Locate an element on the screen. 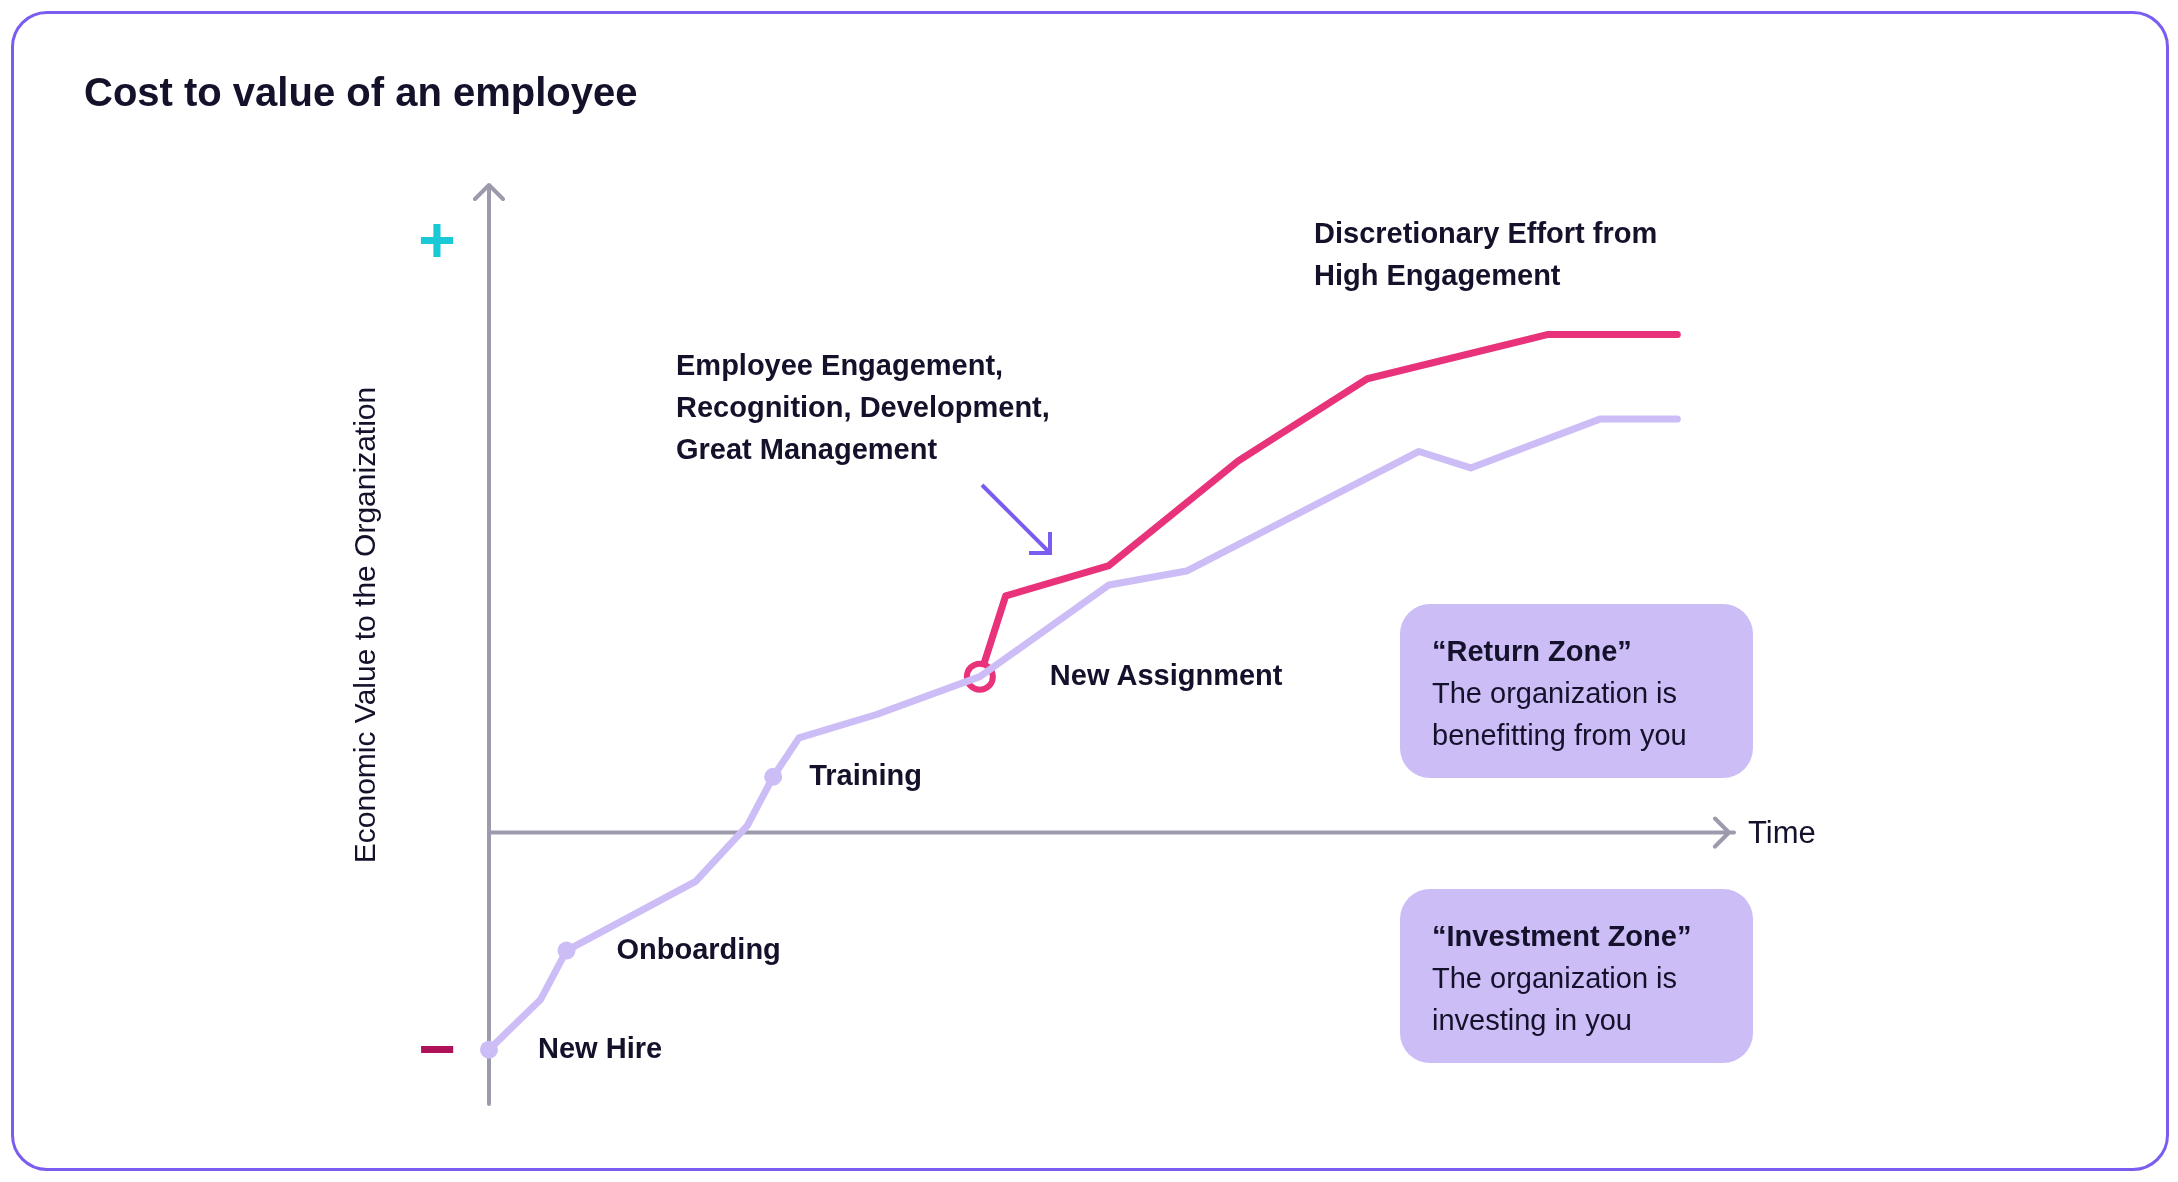 Image resolution: width=2178 pixels, height=1182 pixels. annotation: New Assignment is located at coordinates (1166, 674).